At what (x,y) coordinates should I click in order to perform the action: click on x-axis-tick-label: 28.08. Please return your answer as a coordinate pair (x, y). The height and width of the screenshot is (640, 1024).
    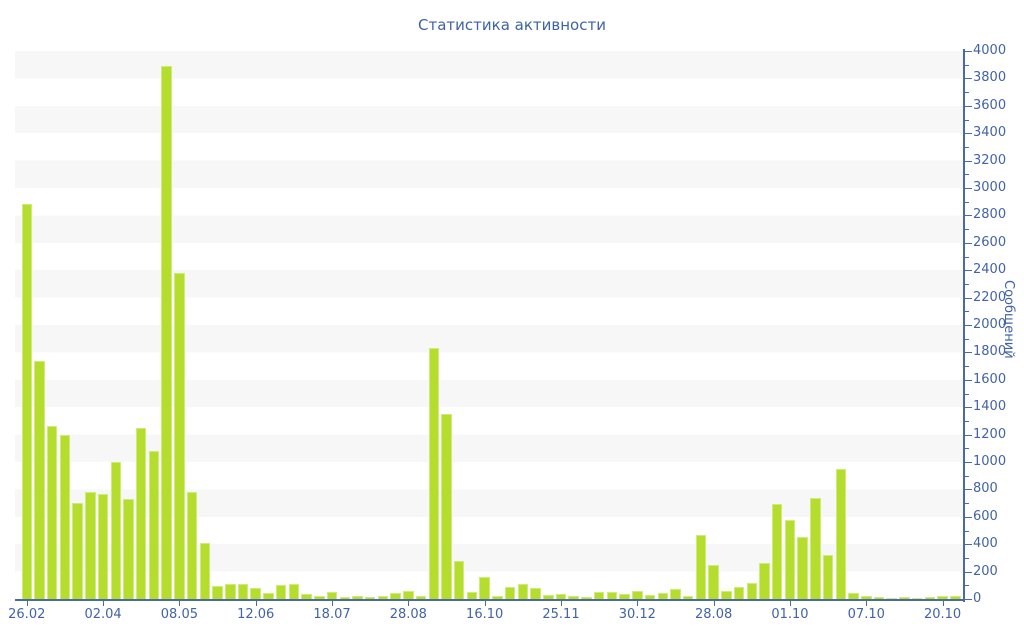
    Looking at the image, I should click on (408, 614).